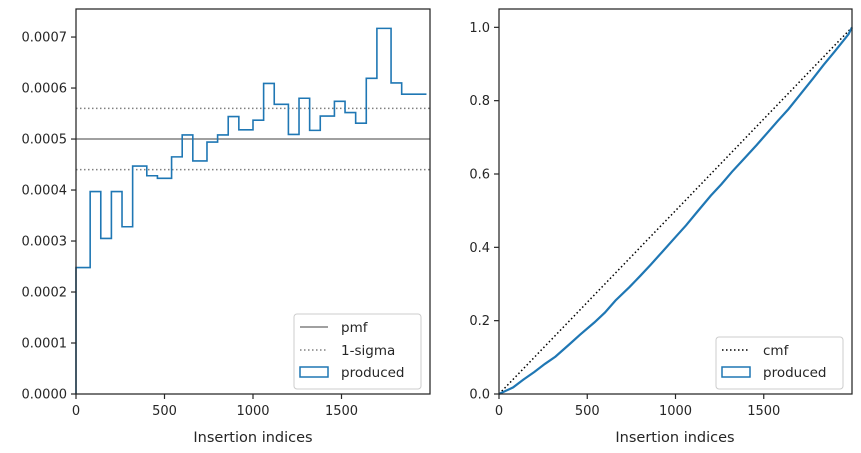  I want to click on y-tick-label: 0.0007, so click(45, 38).